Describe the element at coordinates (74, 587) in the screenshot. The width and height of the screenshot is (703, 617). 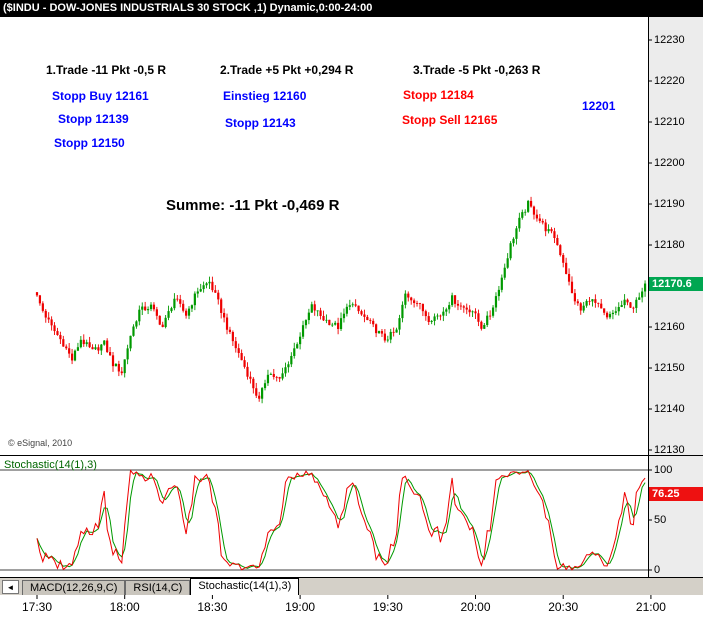
I see `tab-macd-12-26-9-c: MACD(12,26,9,C)` at that location.